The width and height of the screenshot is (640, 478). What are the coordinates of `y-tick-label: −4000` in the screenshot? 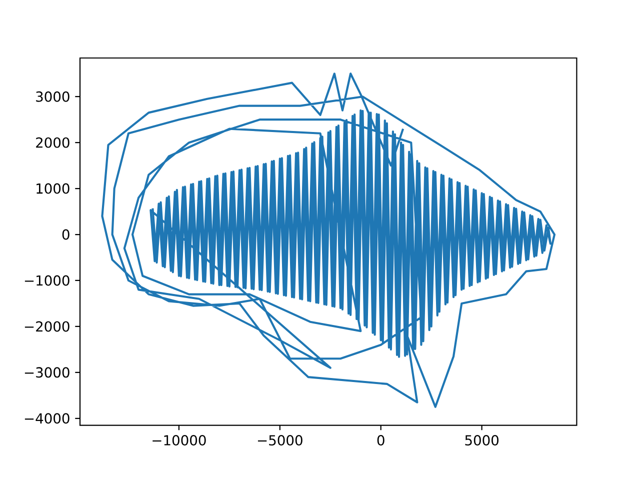 It's located at (47, 418).